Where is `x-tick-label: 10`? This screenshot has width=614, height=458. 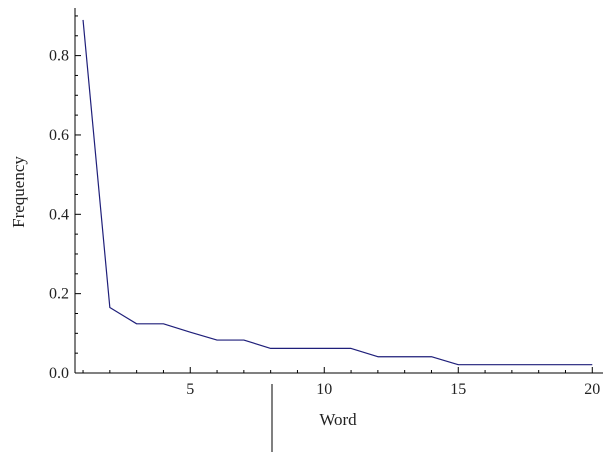
x-tick-label: 10 is located at coordinates (324, 389).